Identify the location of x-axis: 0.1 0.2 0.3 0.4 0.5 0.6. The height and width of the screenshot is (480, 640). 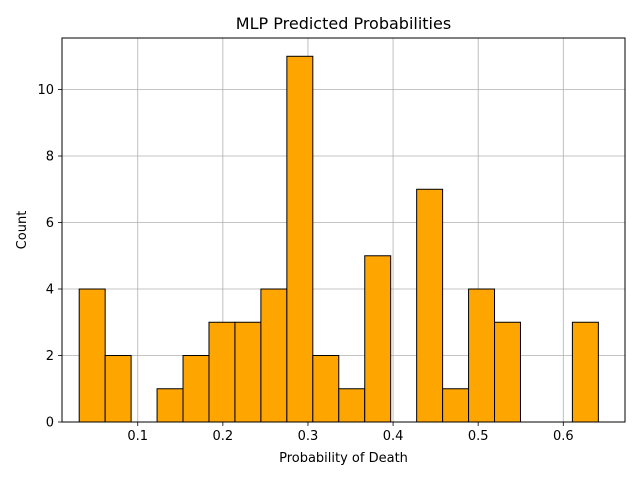
(350, 433).